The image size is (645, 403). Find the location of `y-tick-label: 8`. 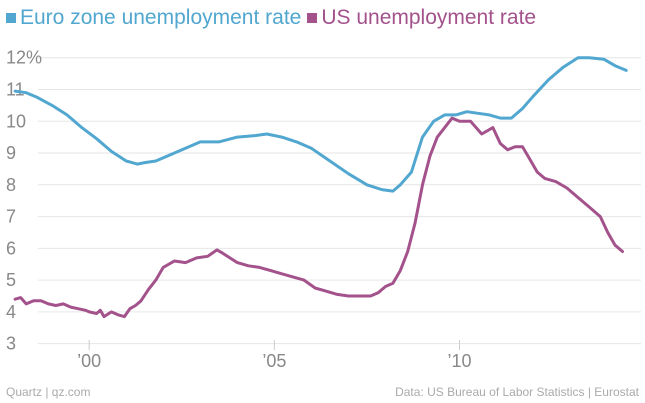

y-tick-label: 8 is located at coordinates (11, 185).